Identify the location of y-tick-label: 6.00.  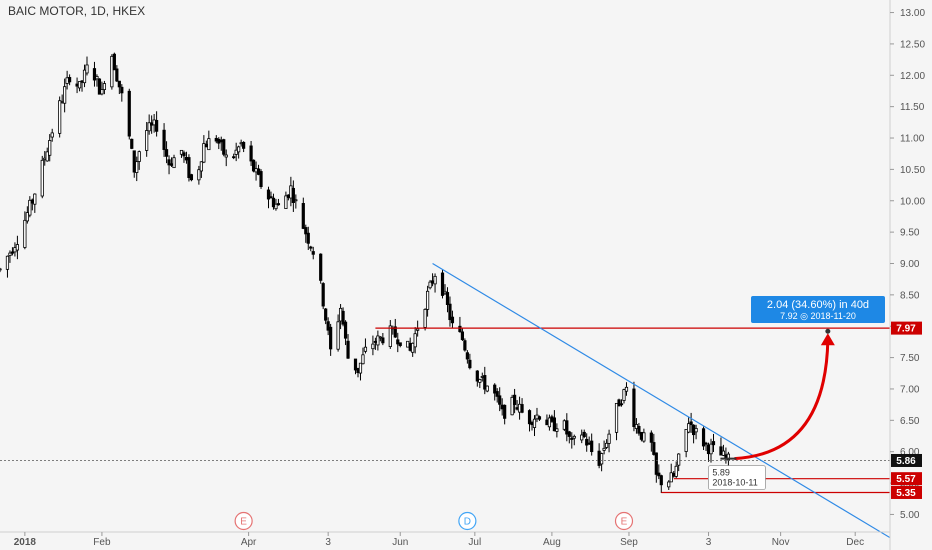
(910, 452).